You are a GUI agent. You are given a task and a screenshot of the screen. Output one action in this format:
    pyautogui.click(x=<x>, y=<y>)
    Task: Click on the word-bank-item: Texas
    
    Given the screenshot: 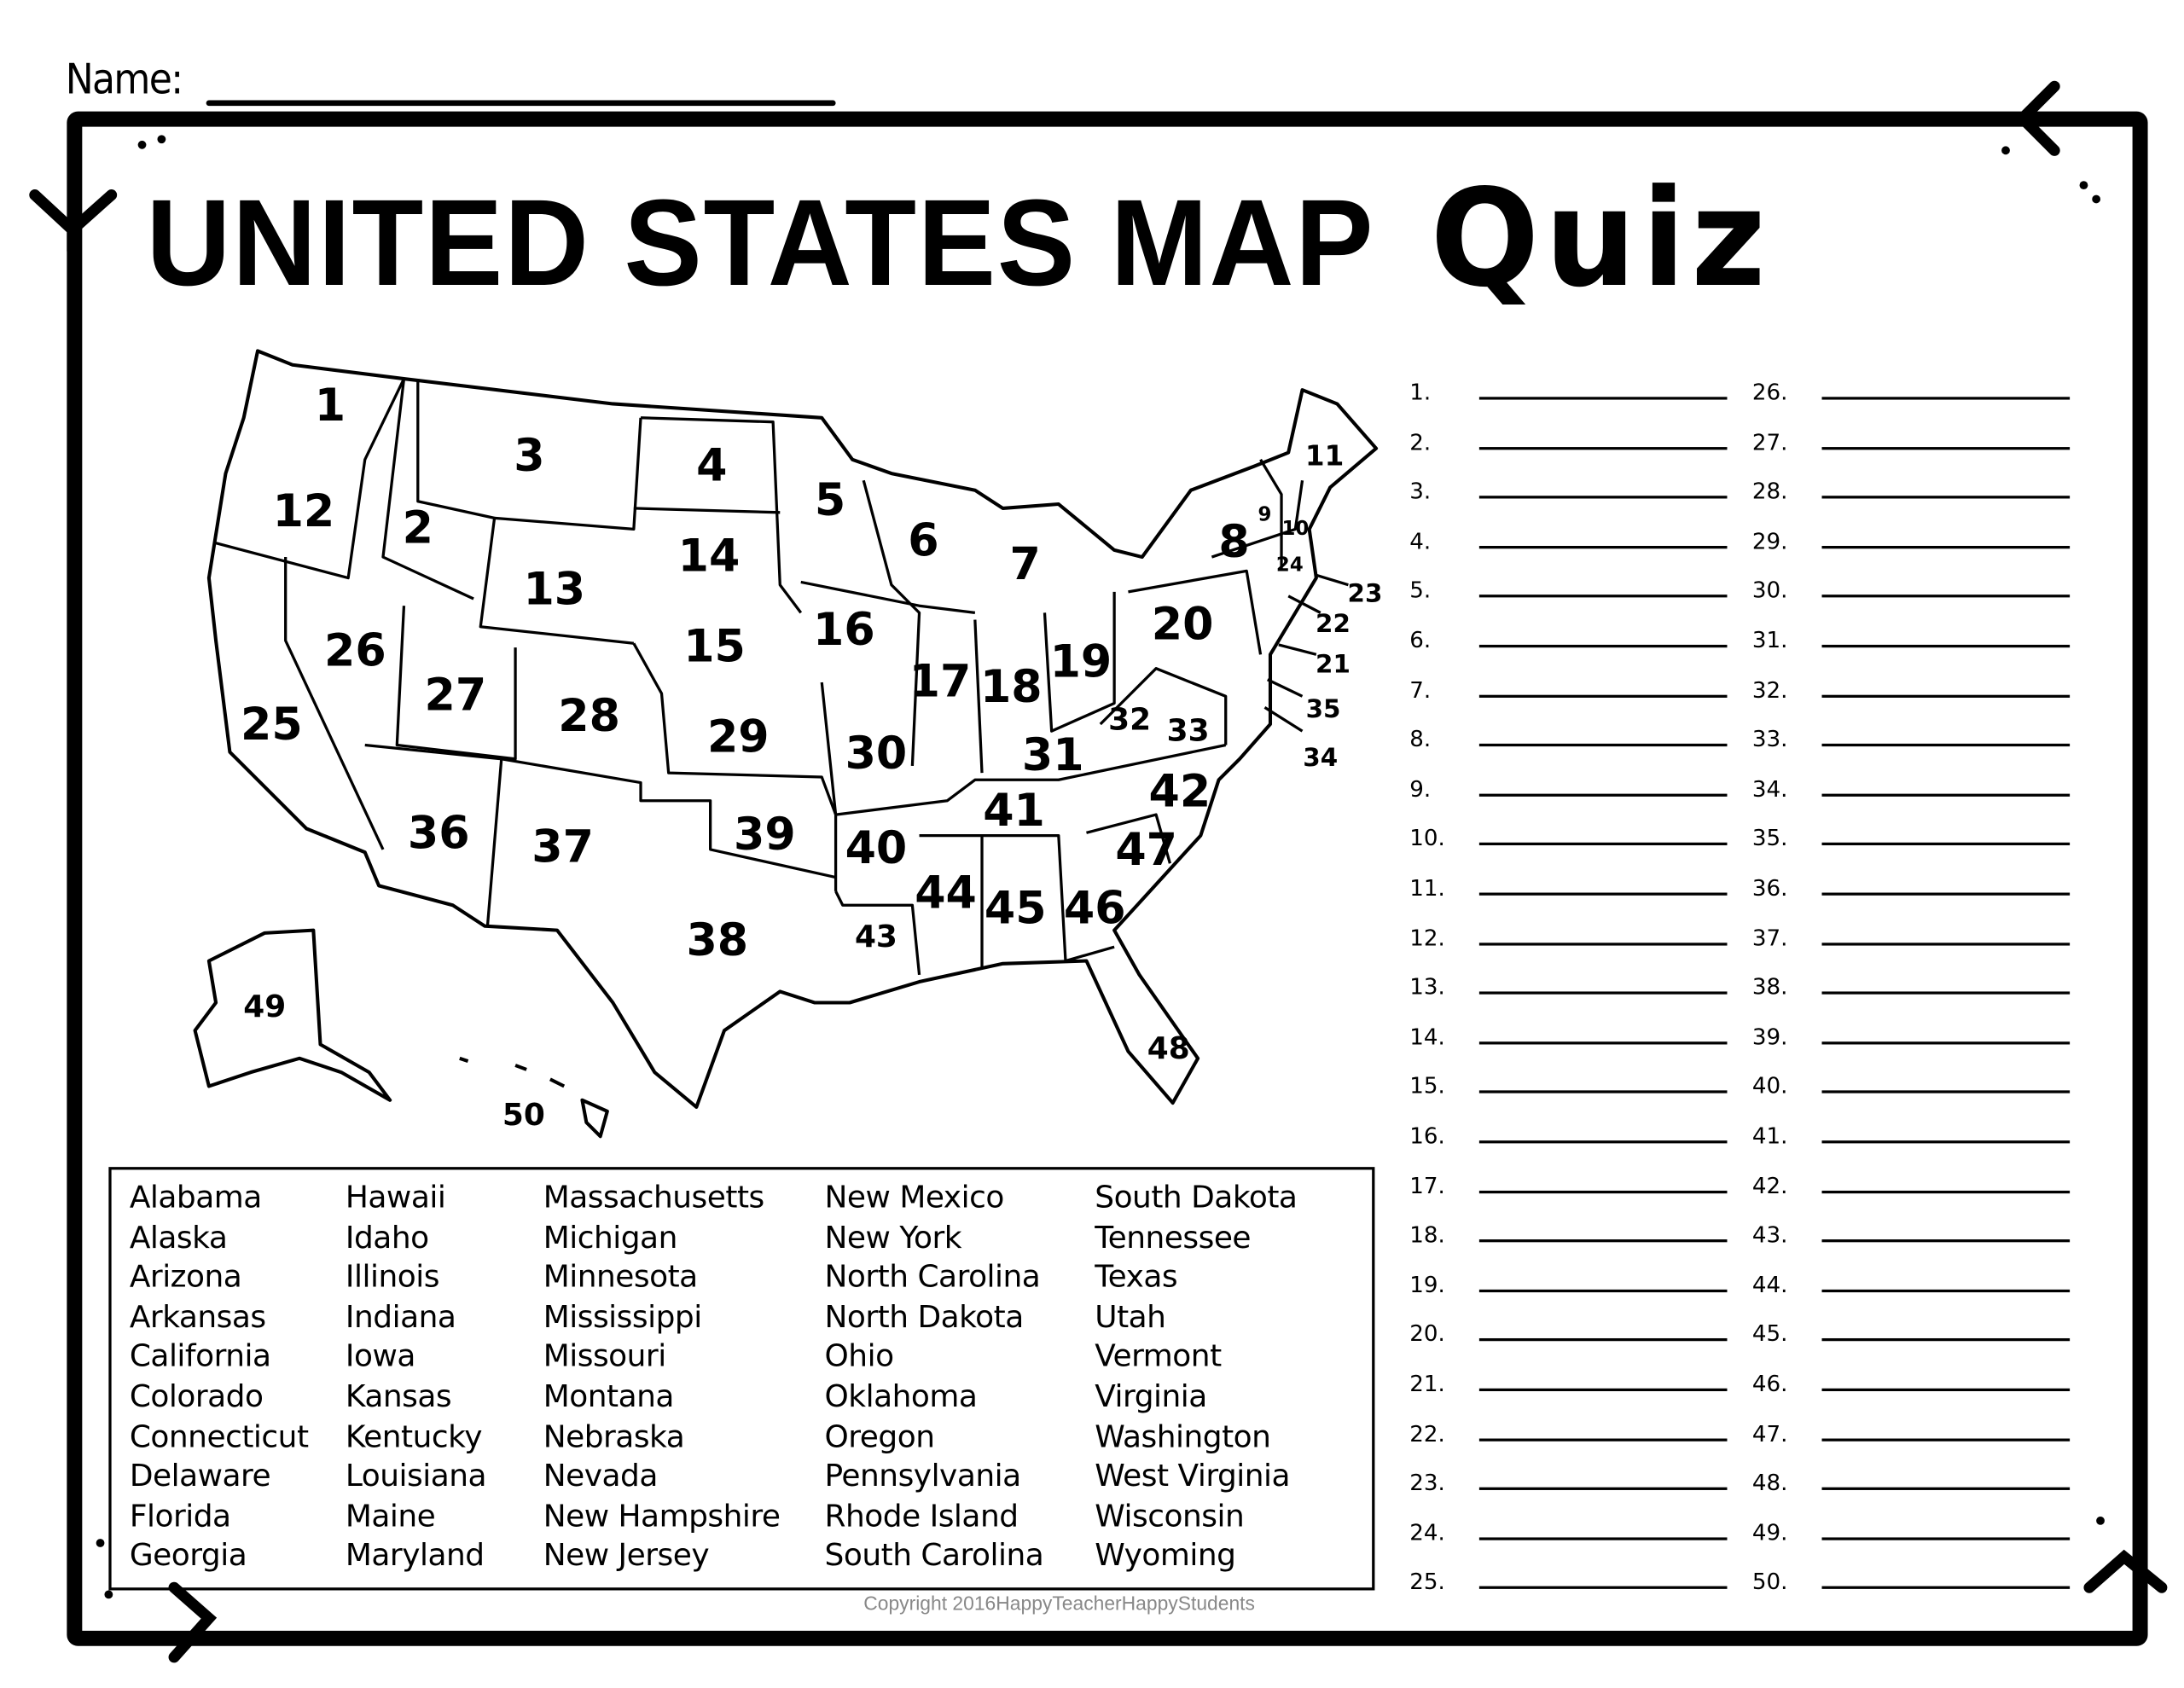 What is the action you would take?
    pyautogui.click(x=1137, y=1278)
    